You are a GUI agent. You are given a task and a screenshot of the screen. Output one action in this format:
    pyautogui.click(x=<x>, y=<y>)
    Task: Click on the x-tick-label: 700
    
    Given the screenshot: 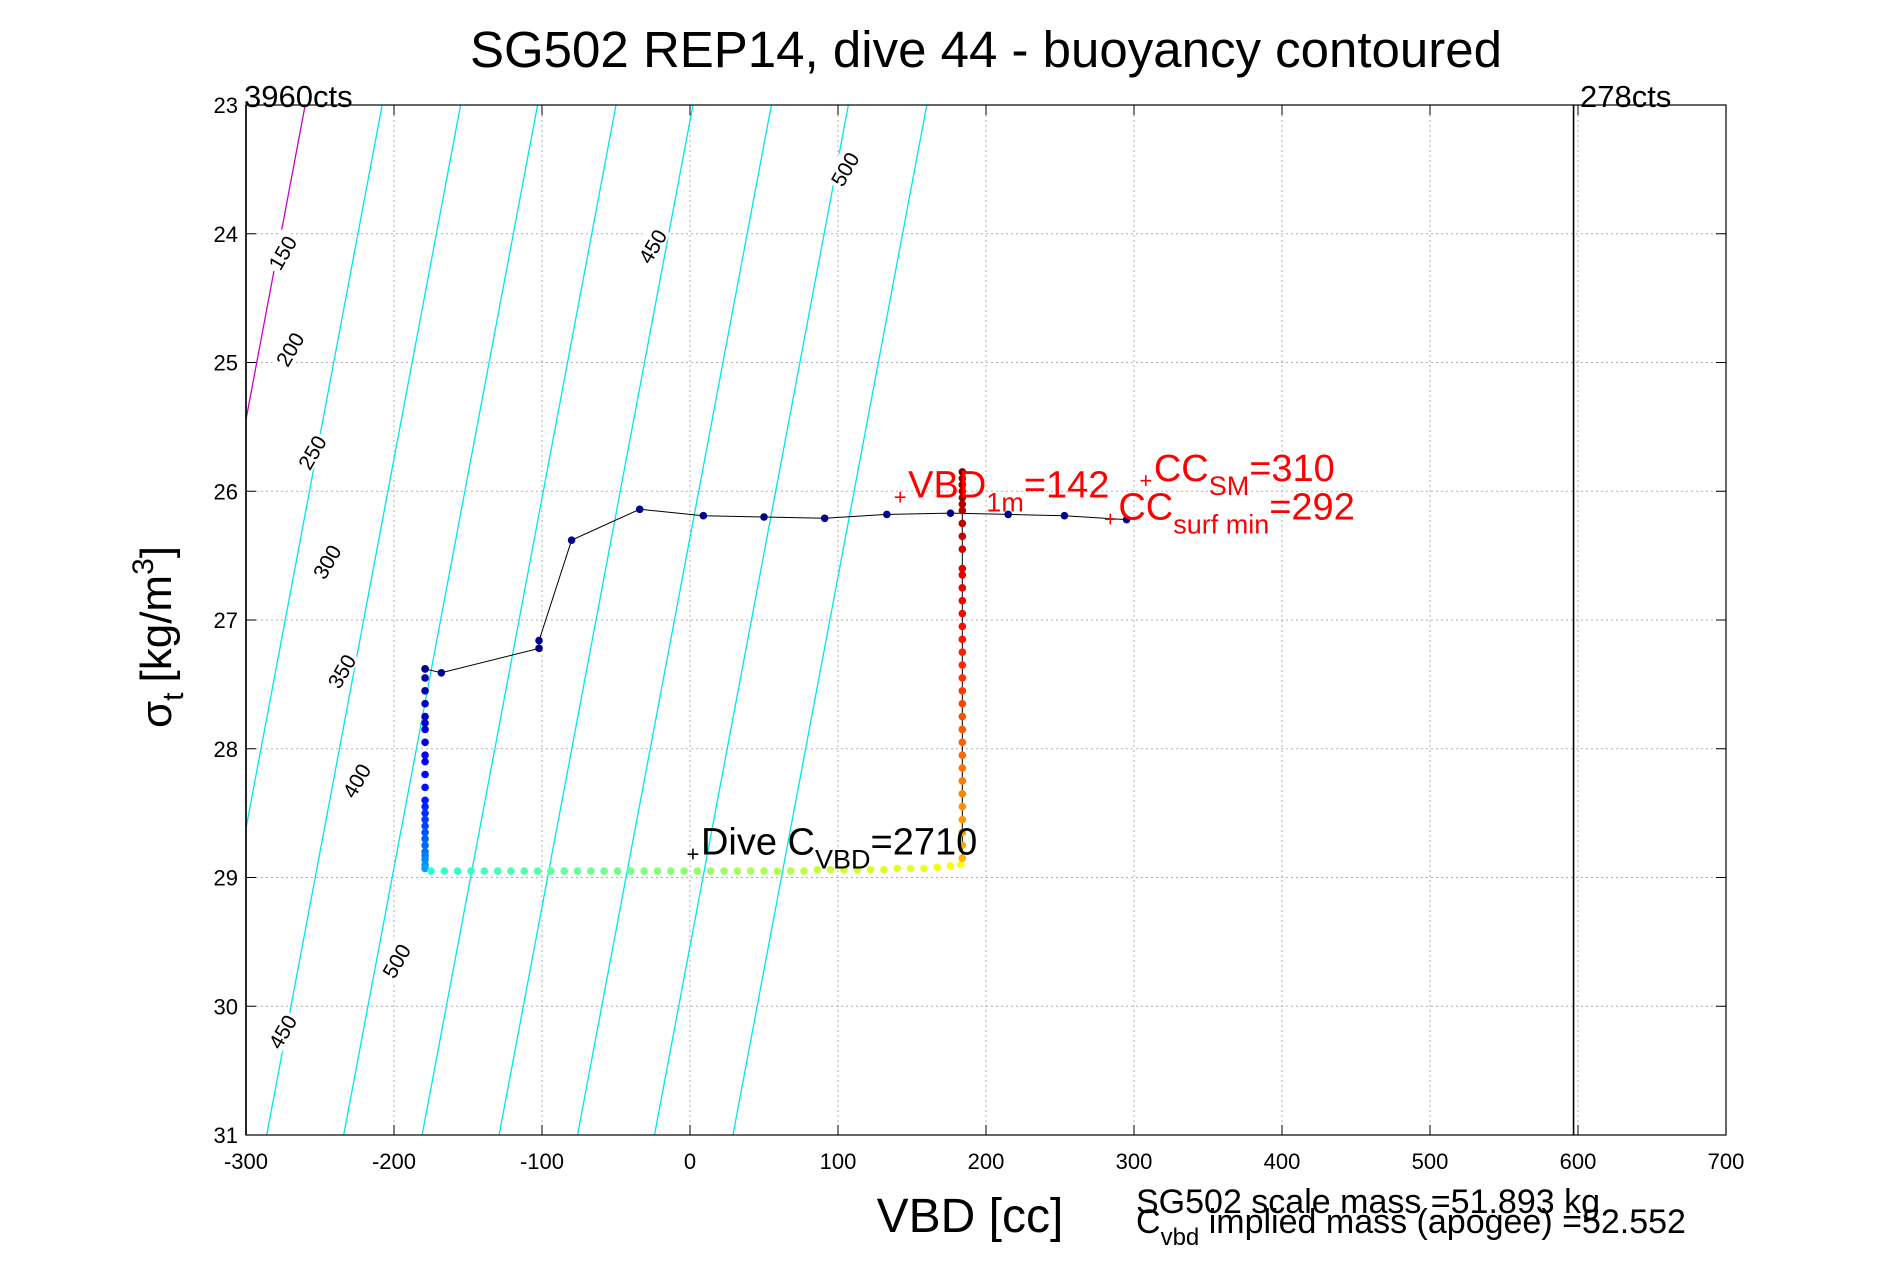 What is the action you would take?
    pyautogui.click(x=1726, y=1161)
    